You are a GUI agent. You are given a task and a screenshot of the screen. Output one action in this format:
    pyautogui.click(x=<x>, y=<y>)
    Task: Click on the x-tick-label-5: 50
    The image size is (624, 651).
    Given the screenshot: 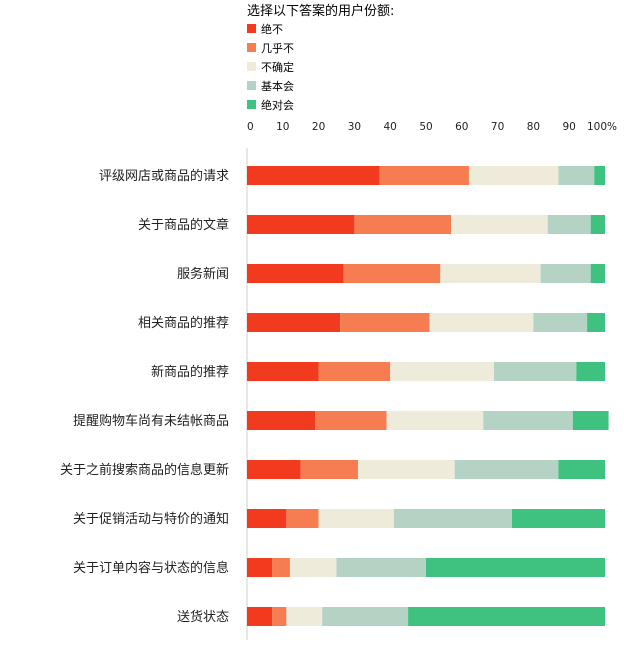 What is the action you would take?
    pyautogui.click(x=425, y=127)
    